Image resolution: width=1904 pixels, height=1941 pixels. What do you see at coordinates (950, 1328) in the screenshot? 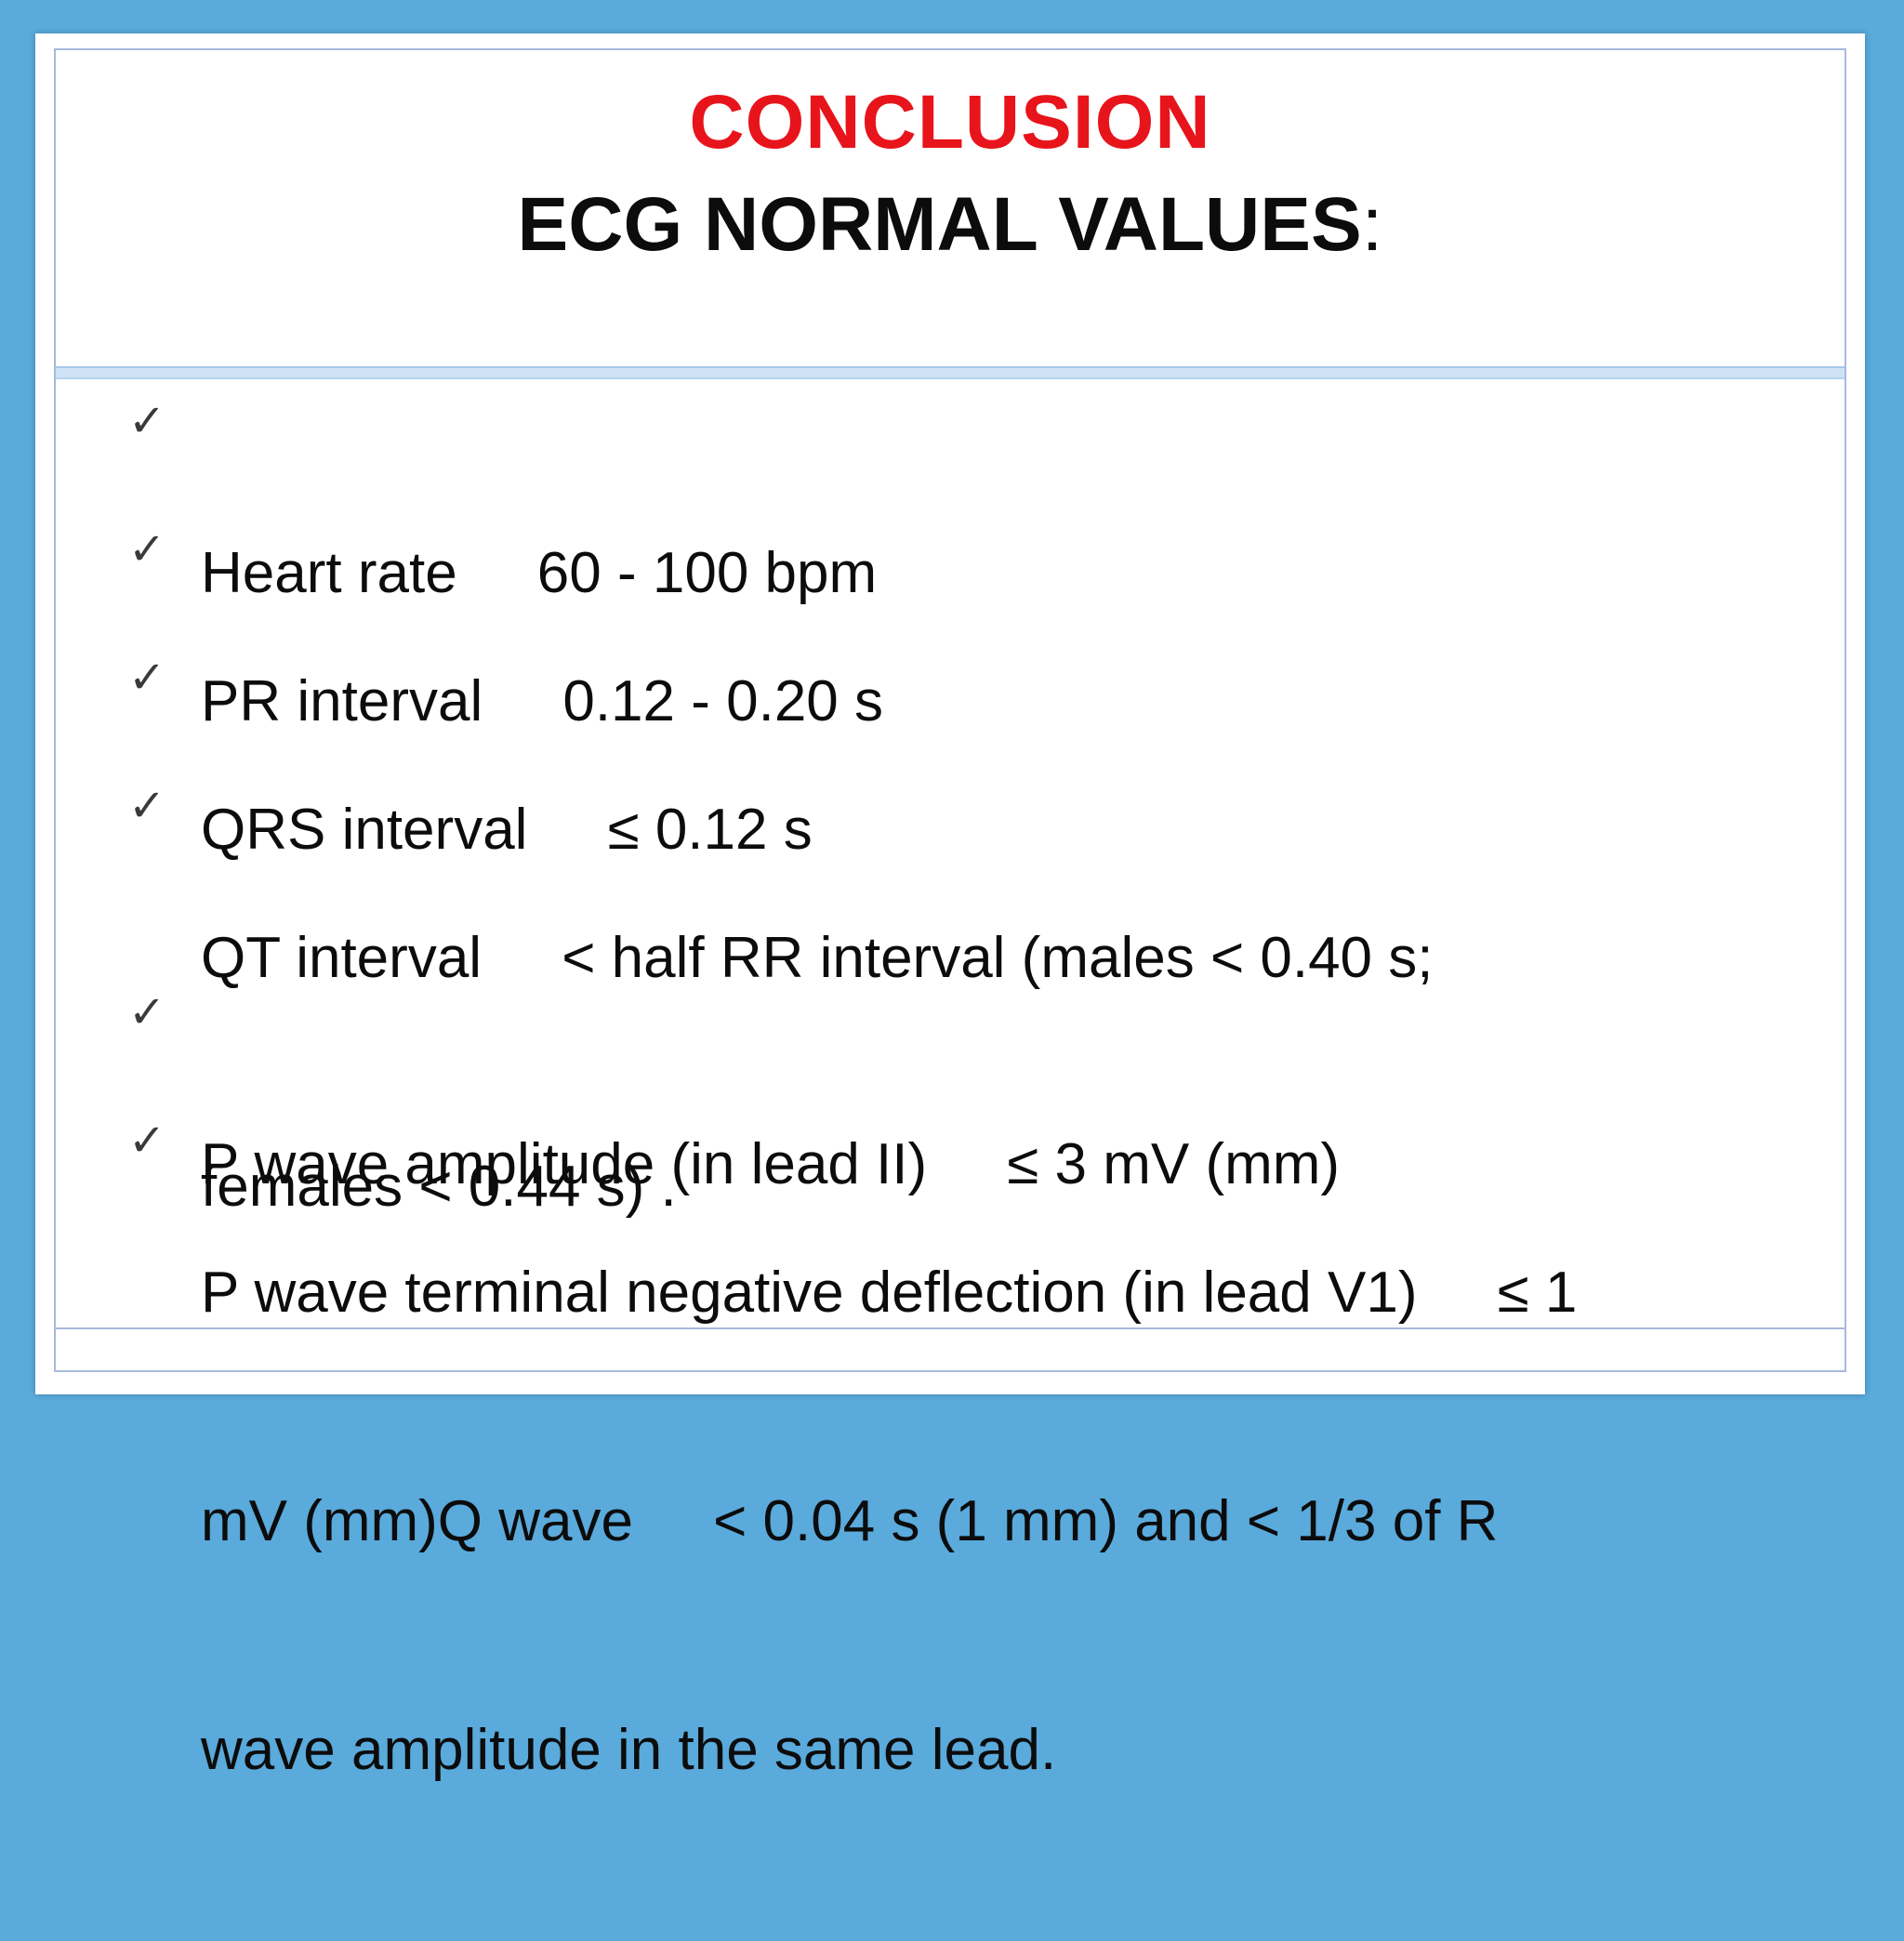
I see `bottom-divider` at bounding box center [950, 1328].